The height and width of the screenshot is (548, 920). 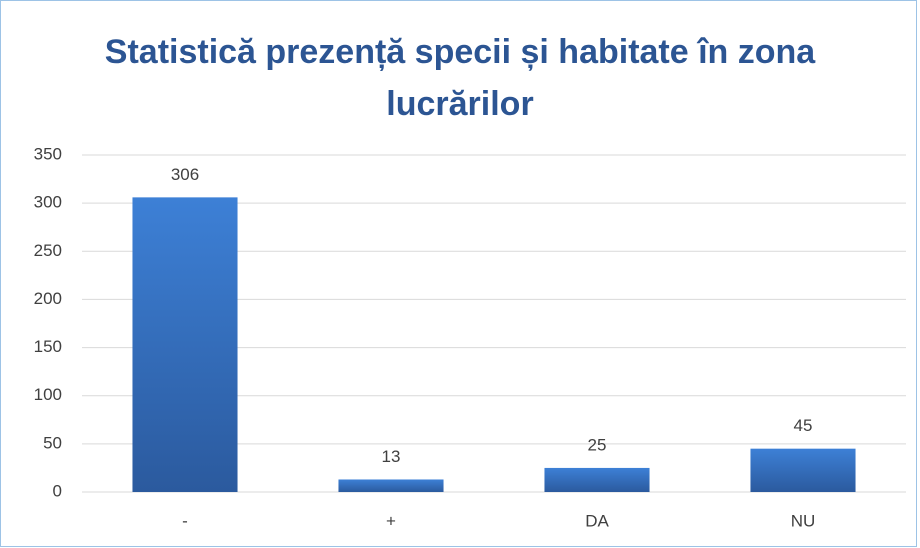 I want to click on x-tick-label: +, so click(x=391, y=520).